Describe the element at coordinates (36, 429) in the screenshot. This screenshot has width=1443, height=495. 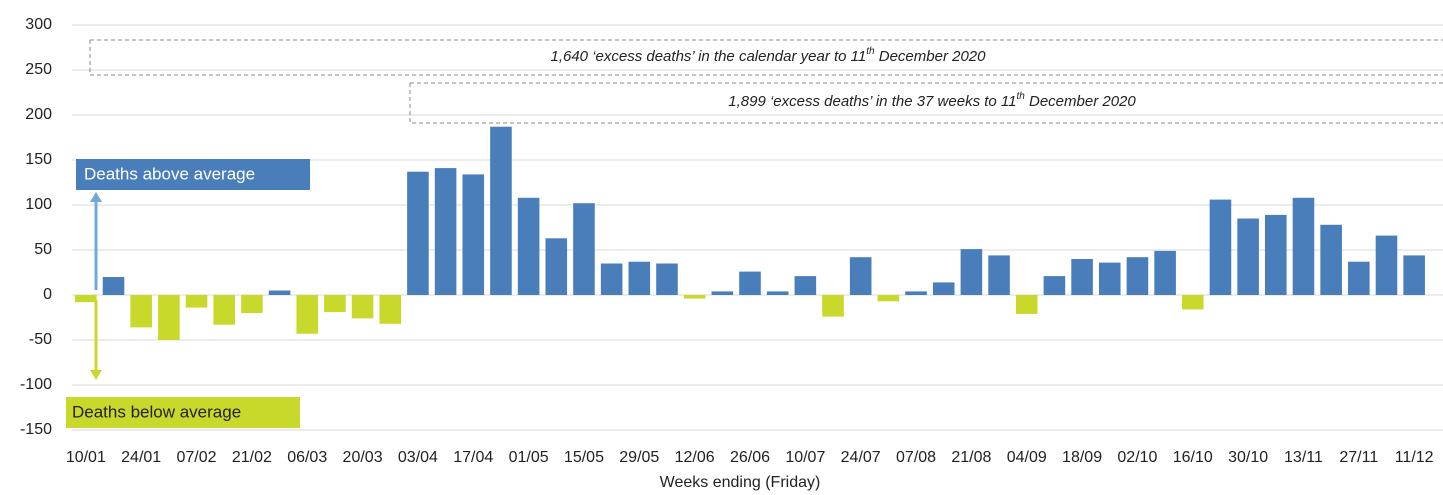
I see `y-tick-label: -150` at that location.